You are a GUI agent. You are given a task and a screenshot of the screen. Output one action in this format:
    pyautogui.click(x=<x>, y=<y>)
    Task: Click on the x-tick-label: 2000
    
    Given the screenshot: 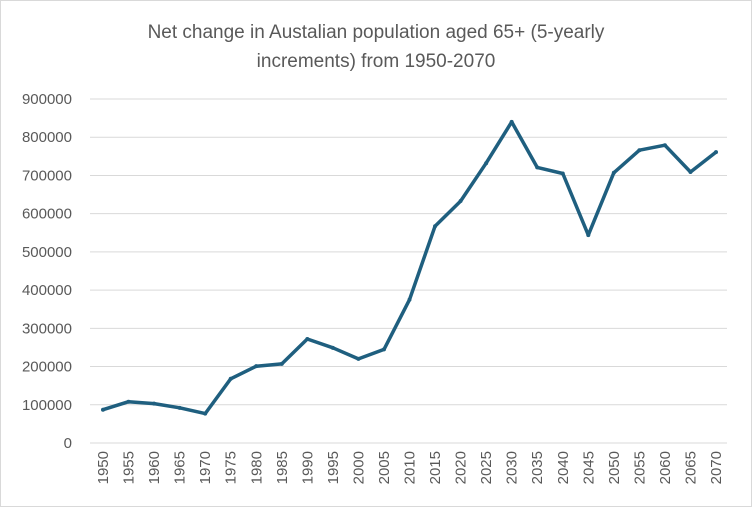 What is the action you would take?
    pyautogui.click(x=358, y=467)
    